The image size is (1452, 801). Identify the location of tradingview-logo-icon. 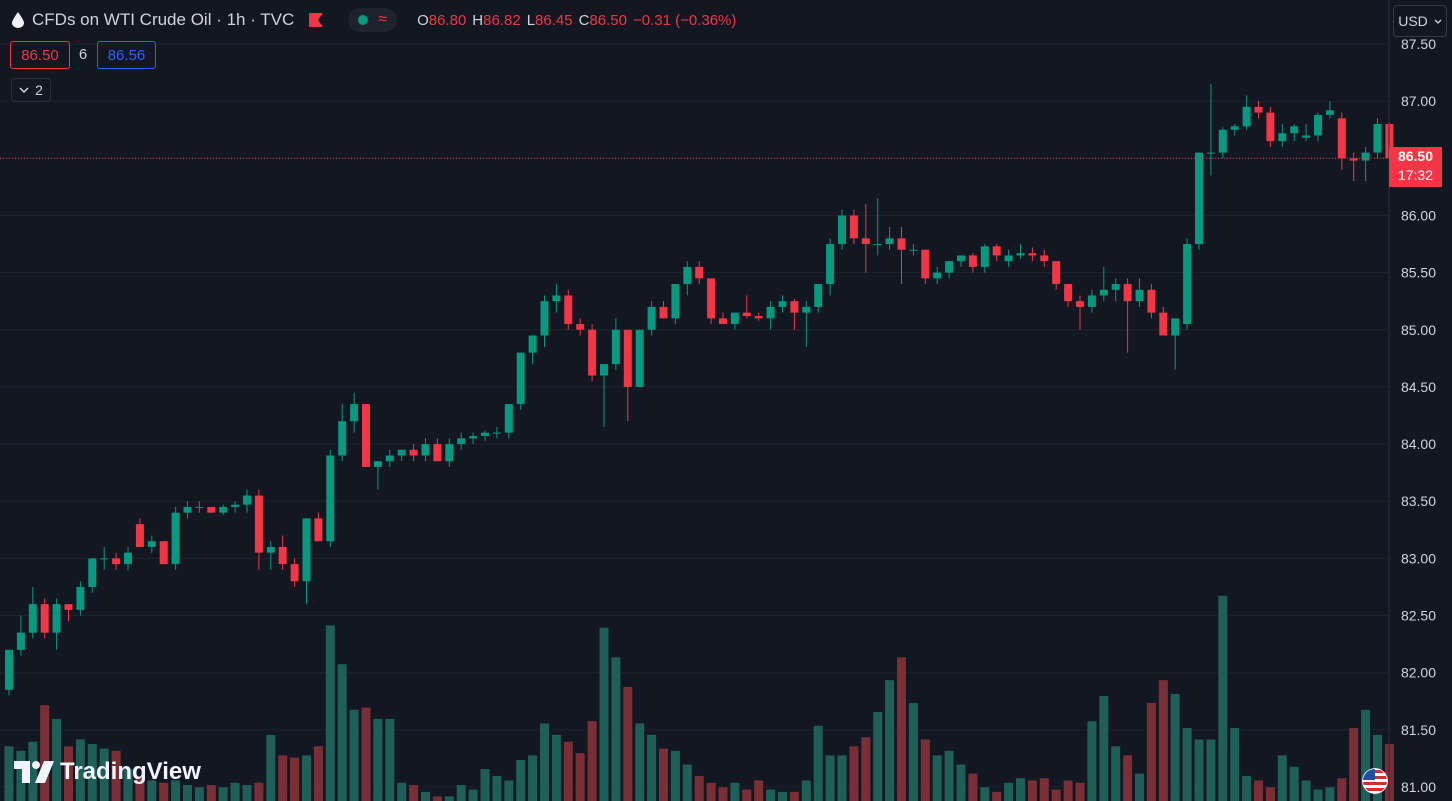
(34, 772).